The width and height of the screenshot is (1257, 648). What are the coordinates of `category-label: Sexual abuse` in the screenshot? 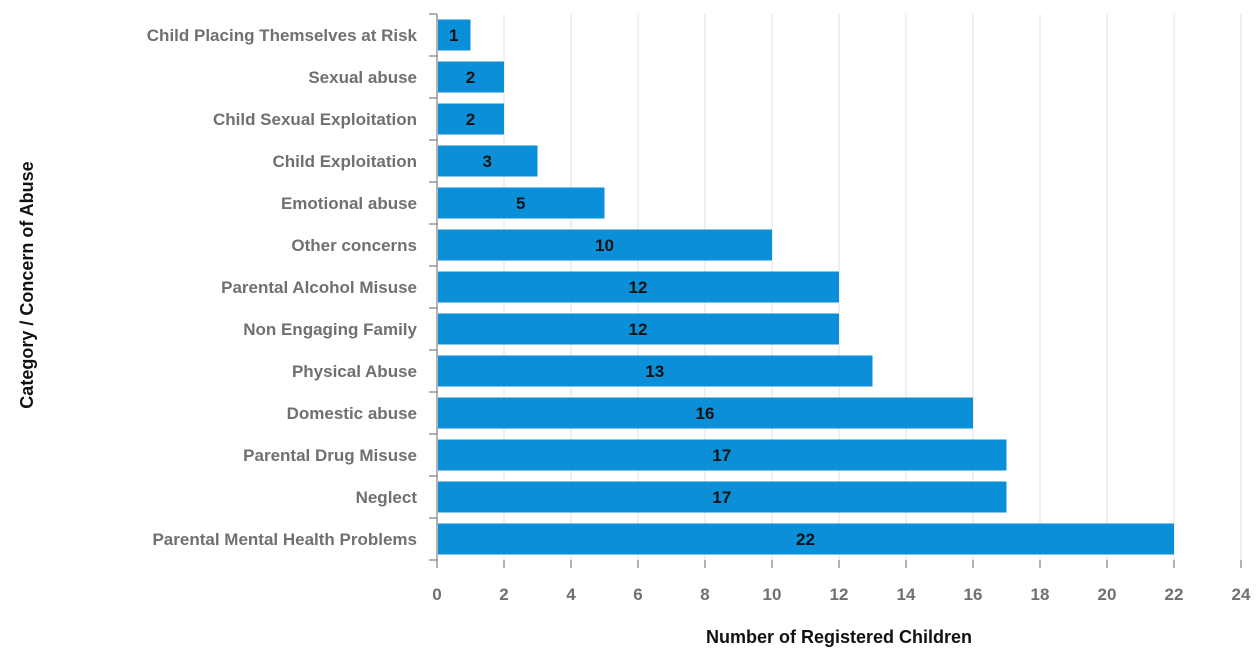 It's located at (362, 77).